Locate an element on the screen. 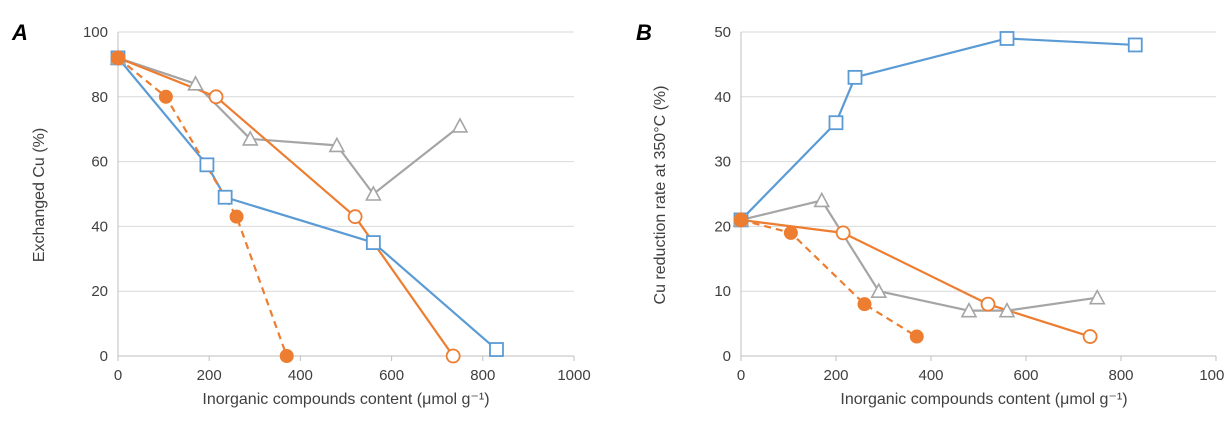 The image size is (1224, 436). y-tick-label: 100 is located at coordinates (95, 32).